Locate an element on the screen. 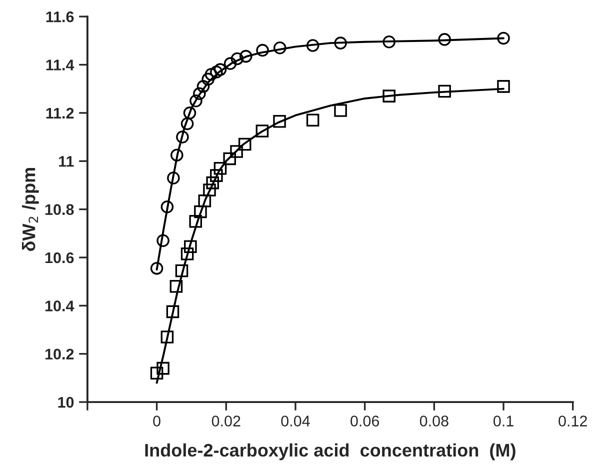 This screenshot has width=603, height=473. y-tick-label: 10.8 is located at coordinates (59, 209).